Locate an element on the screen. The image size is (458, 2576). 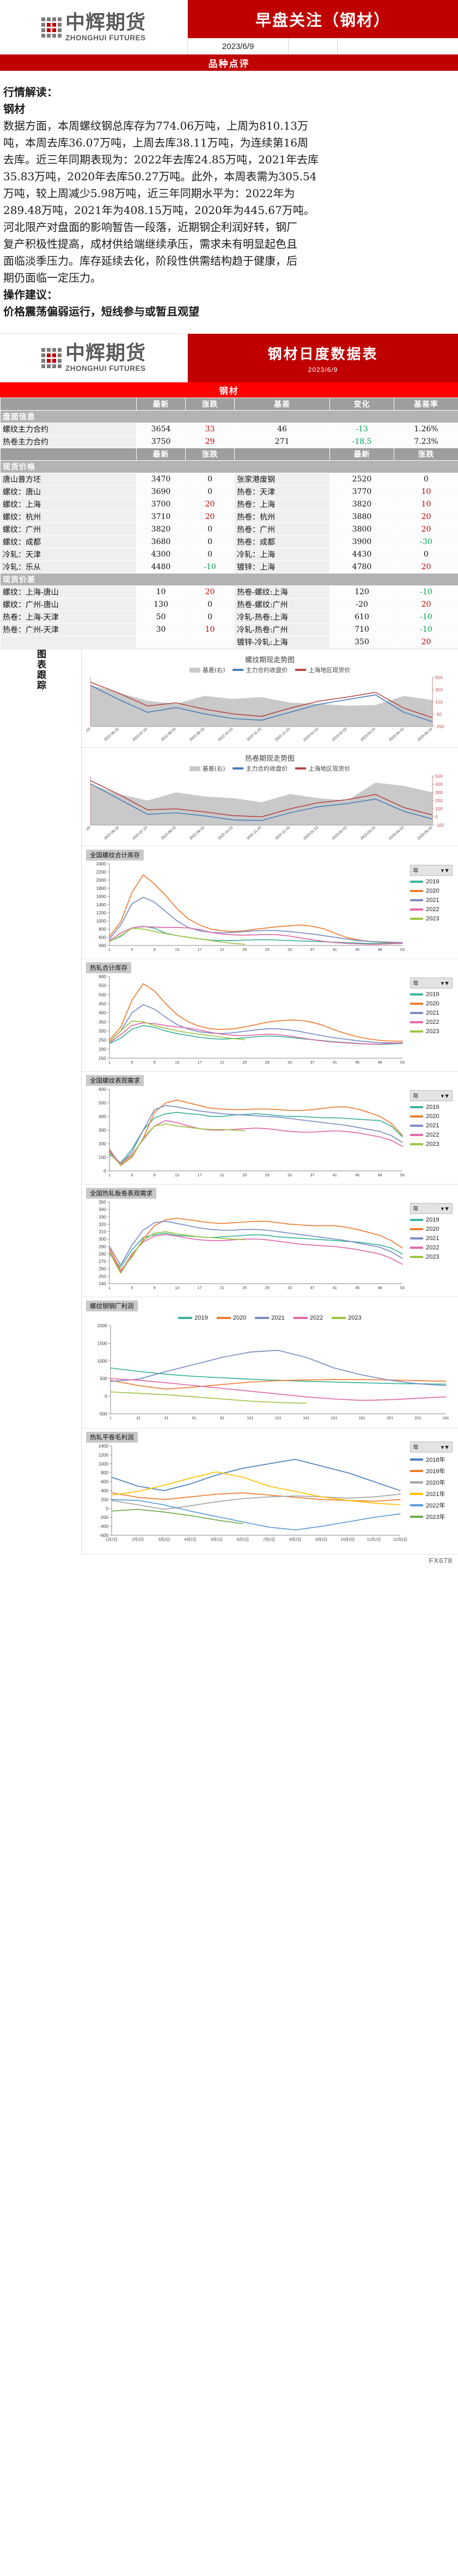
row-latest-right: 3900 is located at coordinates (361, 541).